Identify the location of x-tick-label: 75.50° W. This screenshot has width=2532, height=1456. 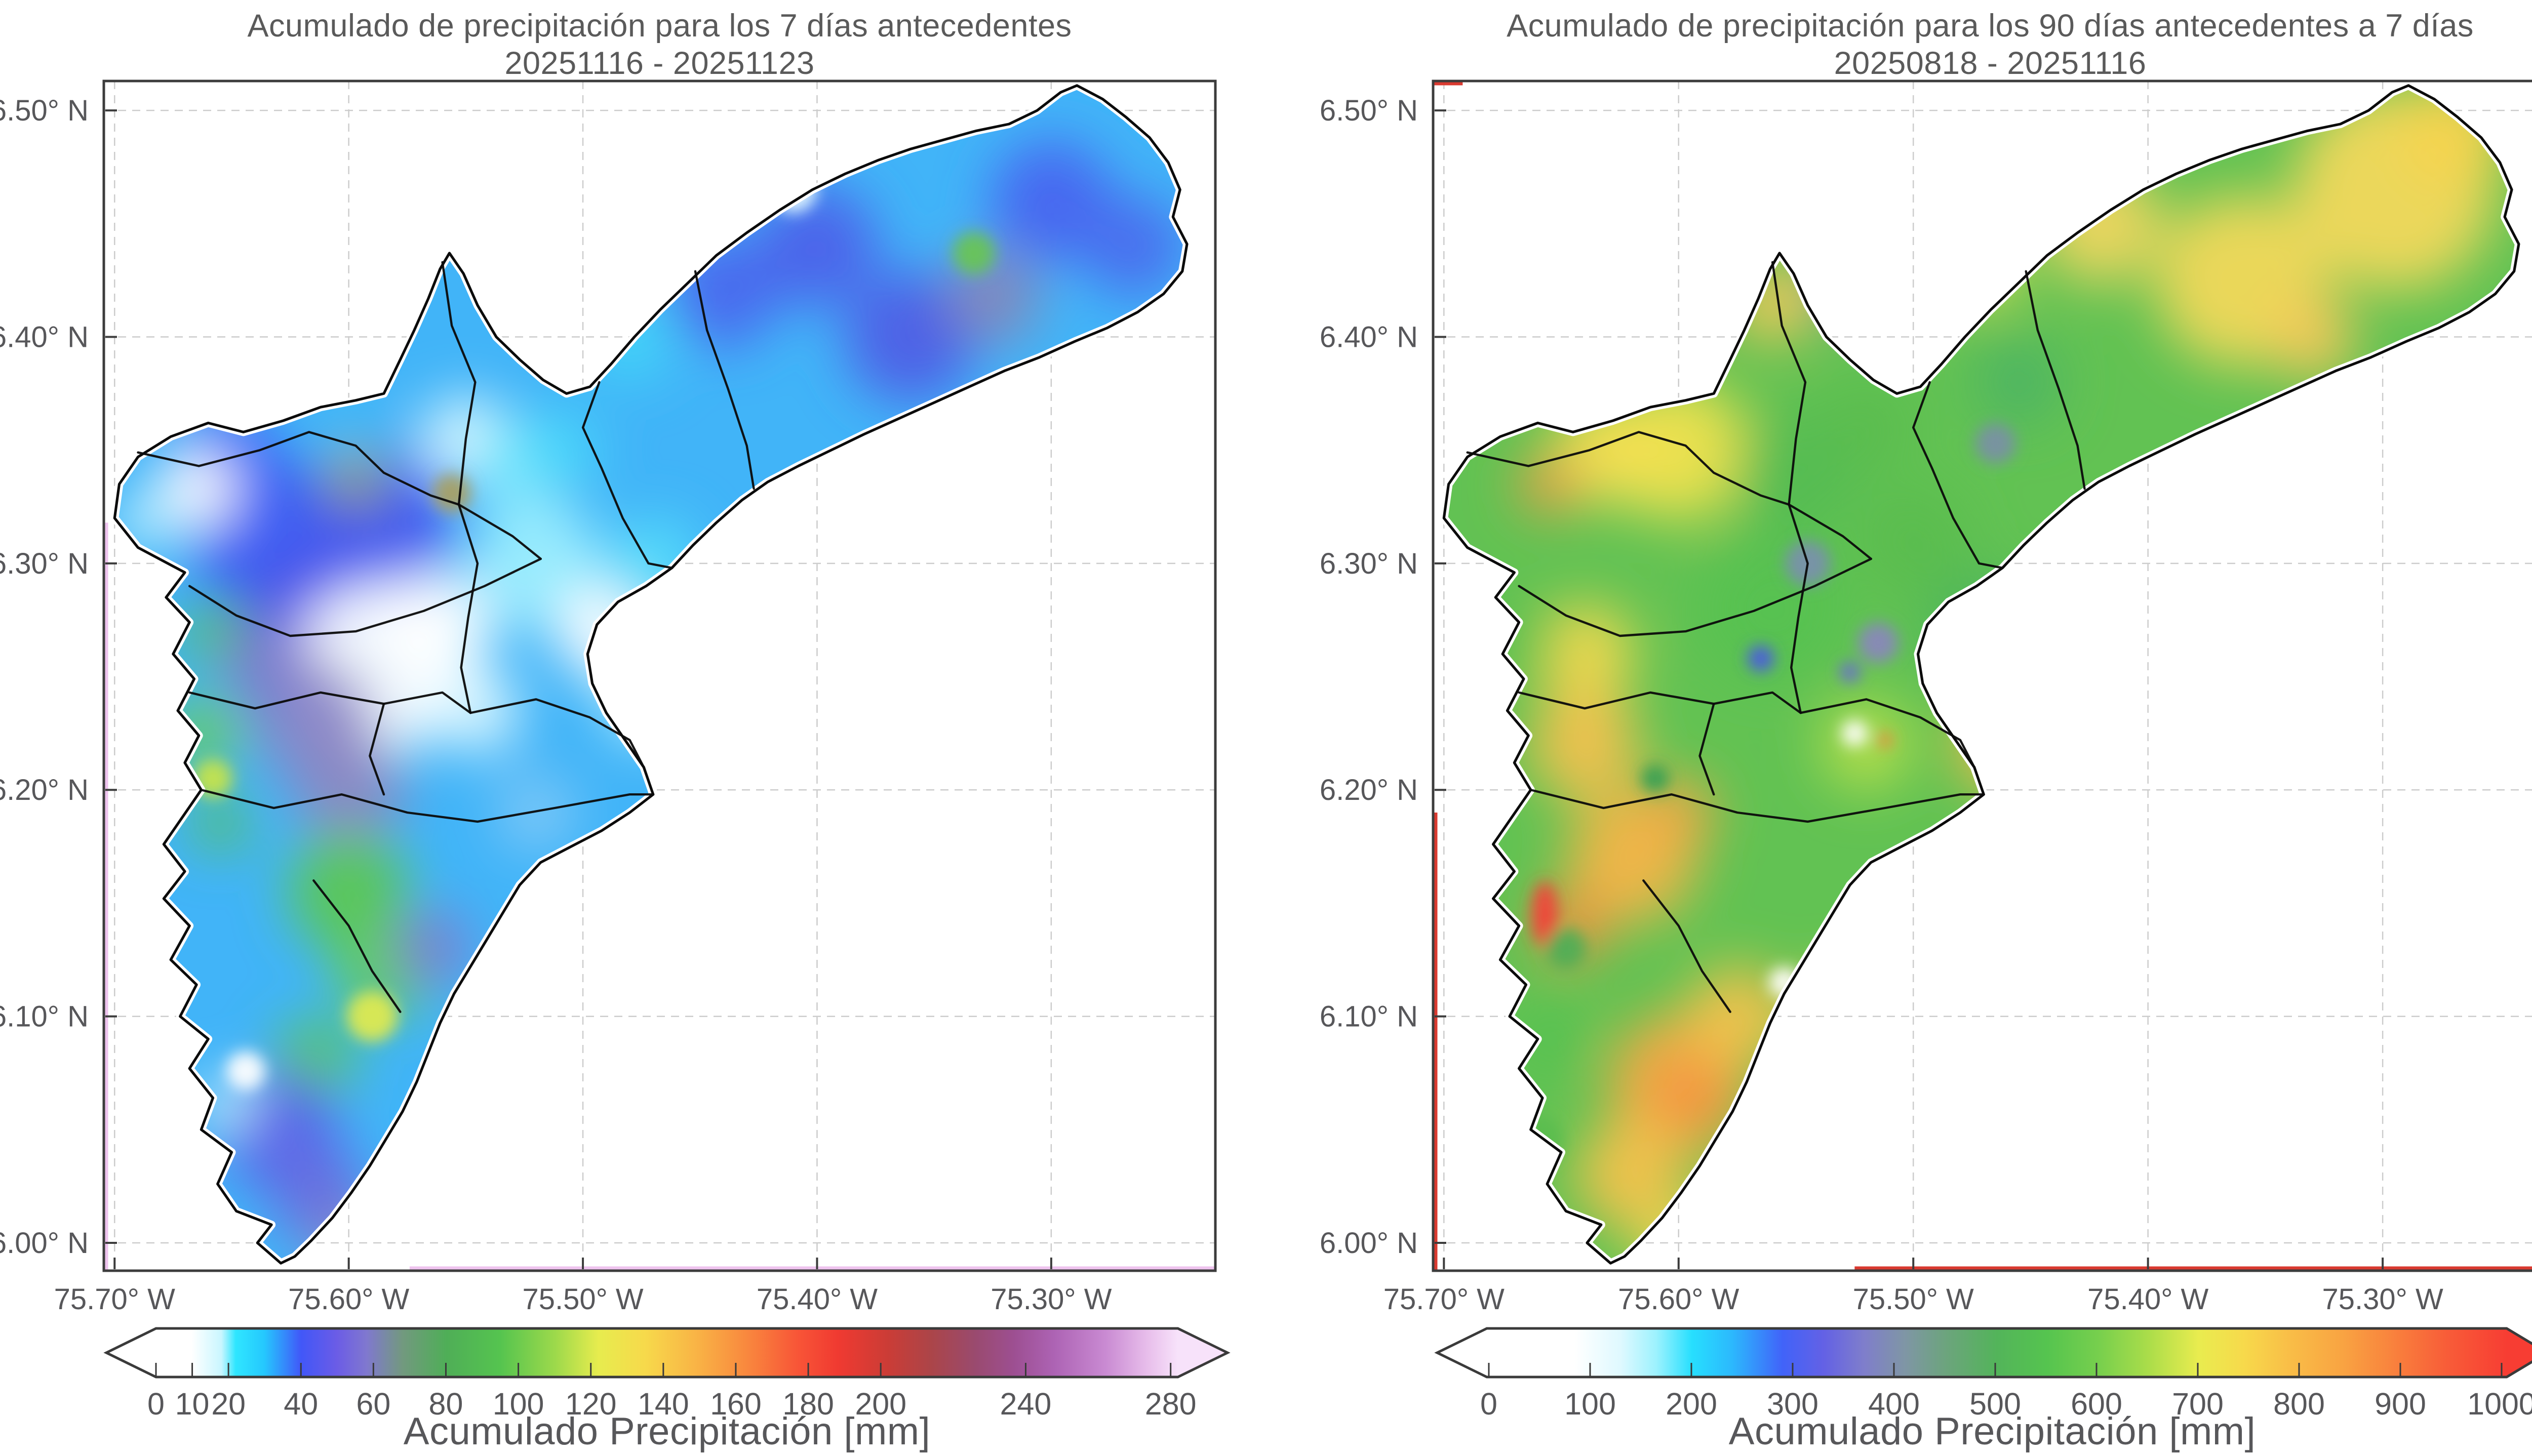
(582, 1299).